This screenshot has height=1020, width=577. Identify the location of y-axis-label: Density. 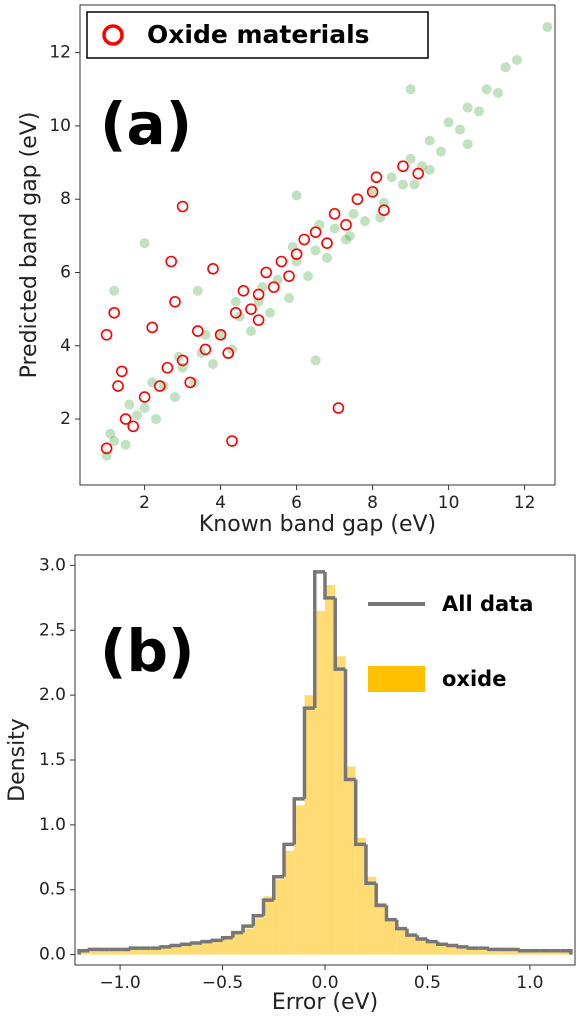
(17, 760).